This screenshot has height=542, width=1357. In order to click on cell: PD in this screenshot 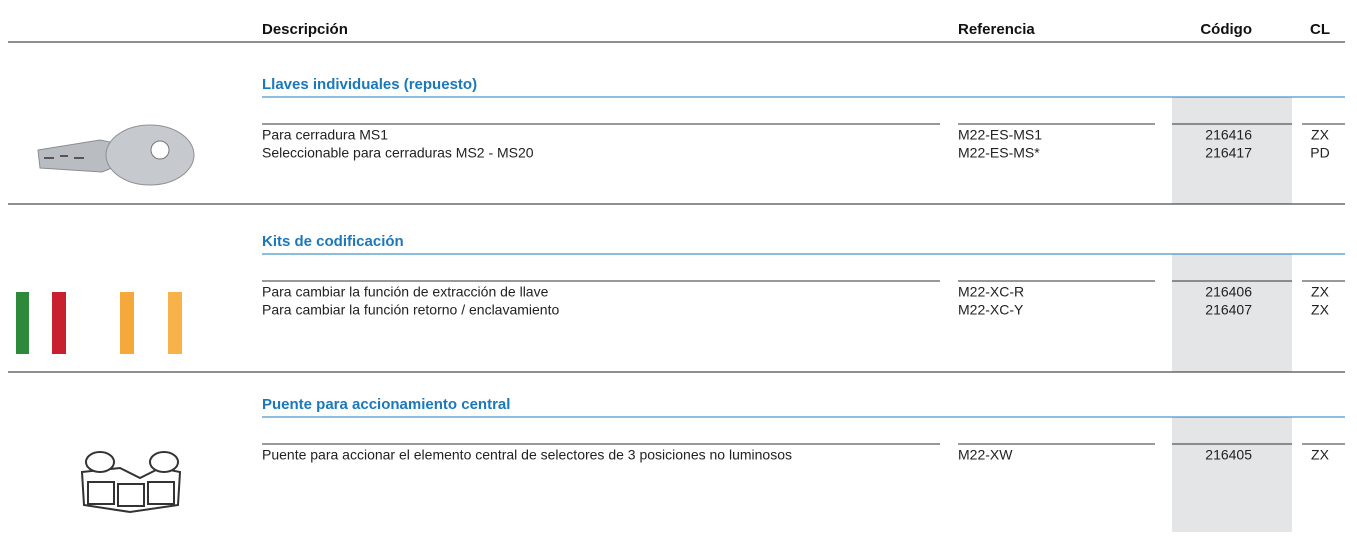, I will do `click(1319, 153)`.